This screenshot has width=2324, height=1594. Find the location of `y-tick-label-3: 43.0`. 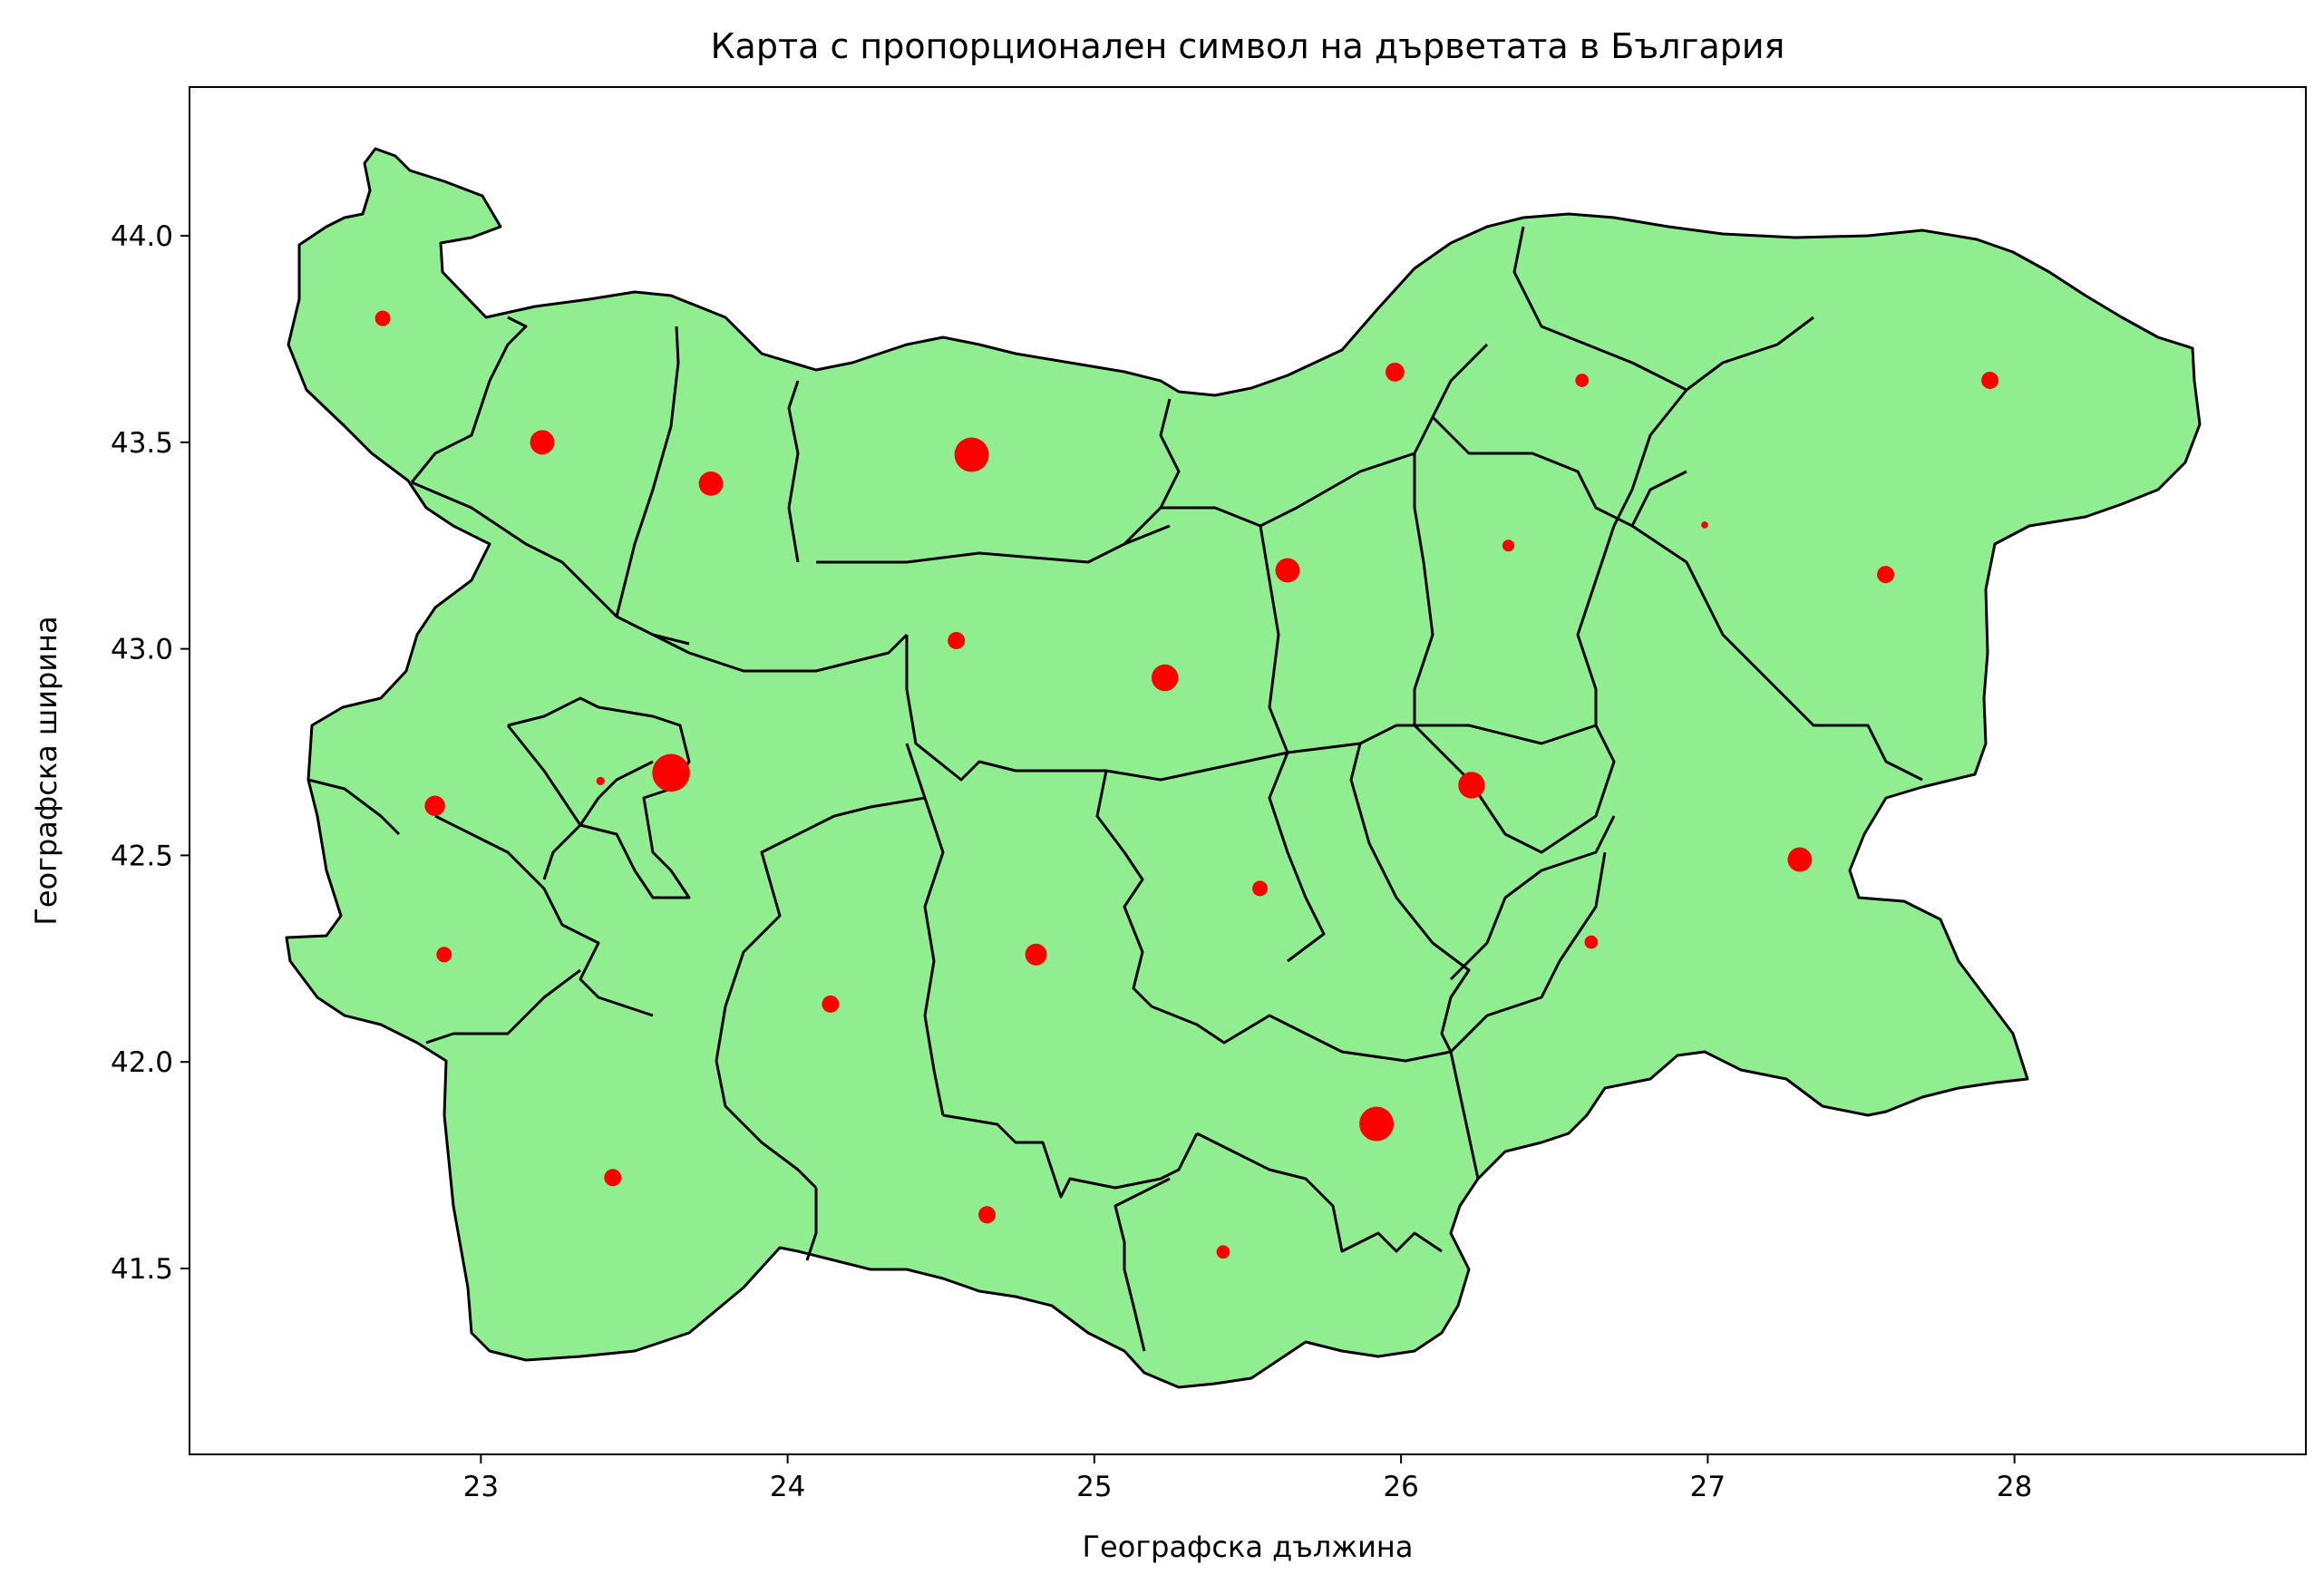

y-tick-label-3: 43.0 is located at coordinates (142, 650).